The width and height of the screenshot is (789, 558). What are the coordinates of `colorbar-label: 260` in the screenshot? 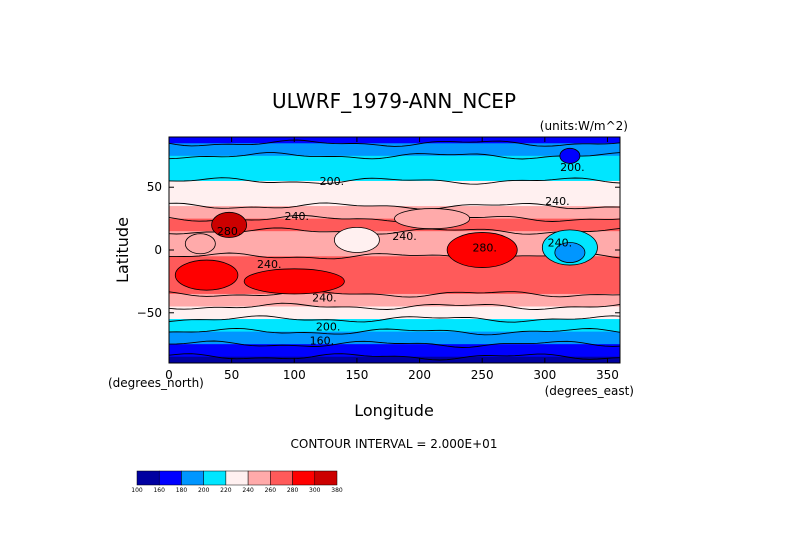 It's located at (271, 490).